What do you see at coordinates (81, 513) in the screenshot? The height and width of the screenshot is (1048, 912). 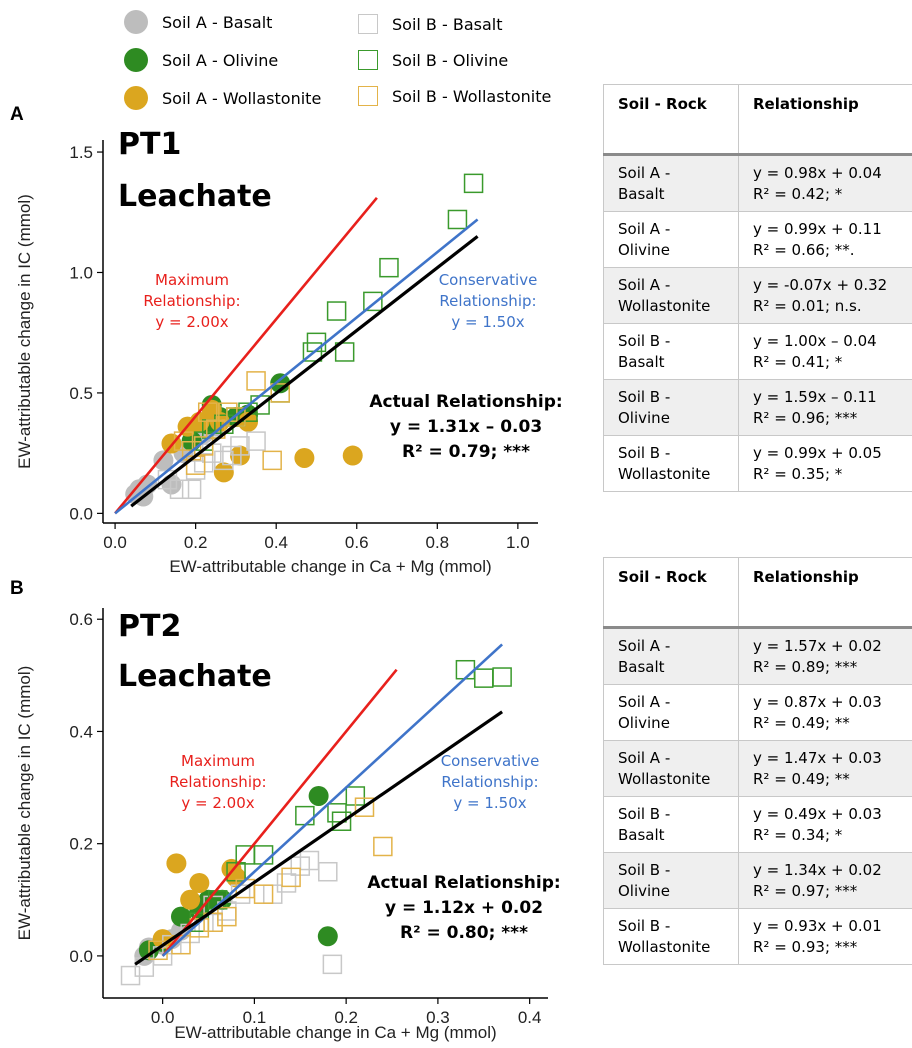 I see `y-tick-label: 0.0` at bounding box center [81, 513].